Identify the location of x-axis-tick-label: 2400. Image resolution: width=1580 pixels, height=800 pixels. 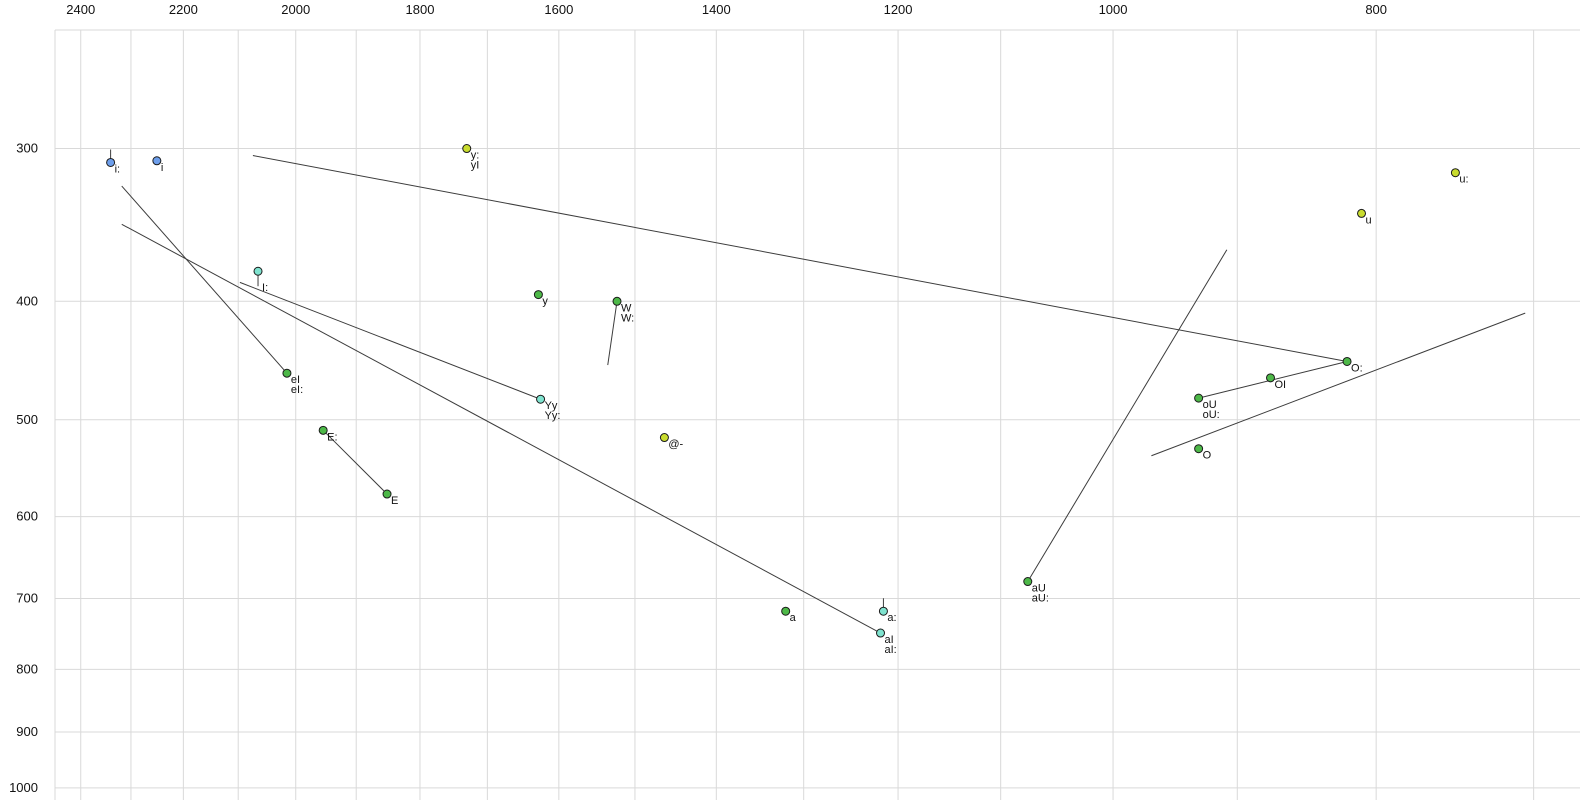
(80, 9).